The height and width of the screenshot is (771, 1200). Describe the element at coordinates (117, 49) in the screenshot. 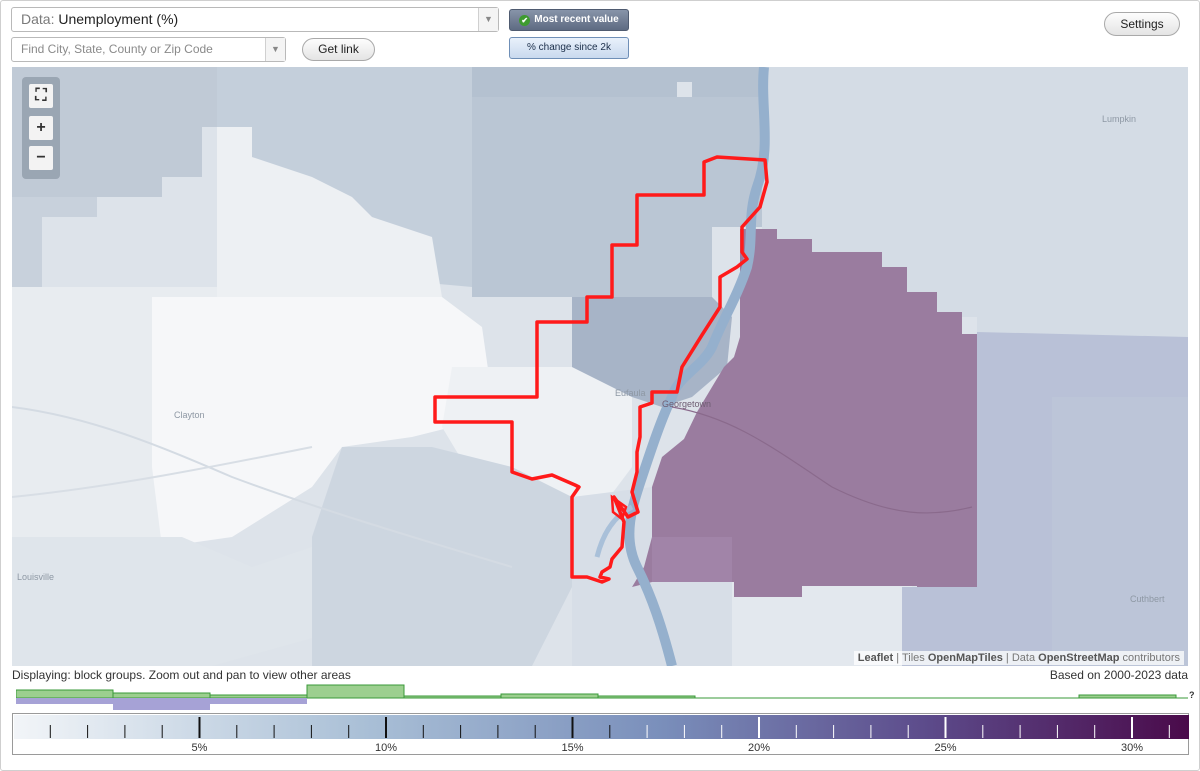

I see `search-placeholder: Find City, State, County or Zip Code` at that location.